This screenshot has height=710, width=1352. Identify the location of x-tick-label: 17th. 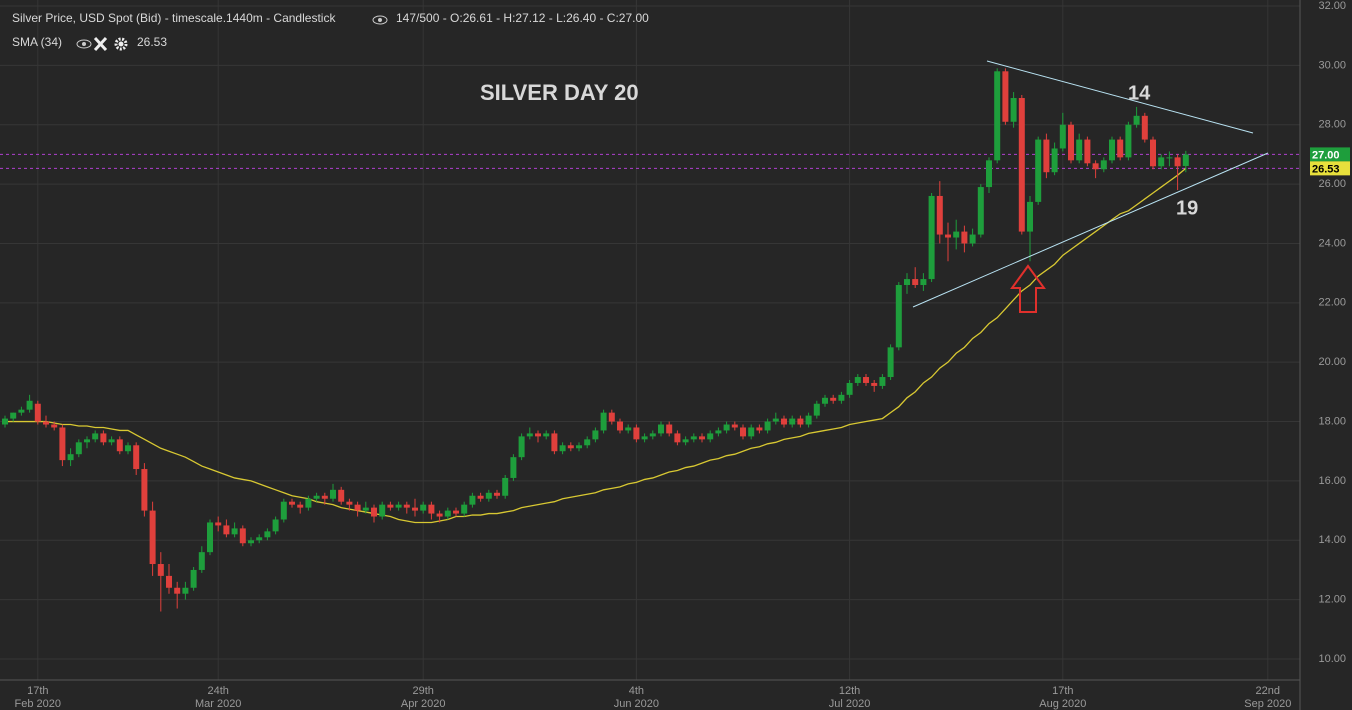
(37, 691).